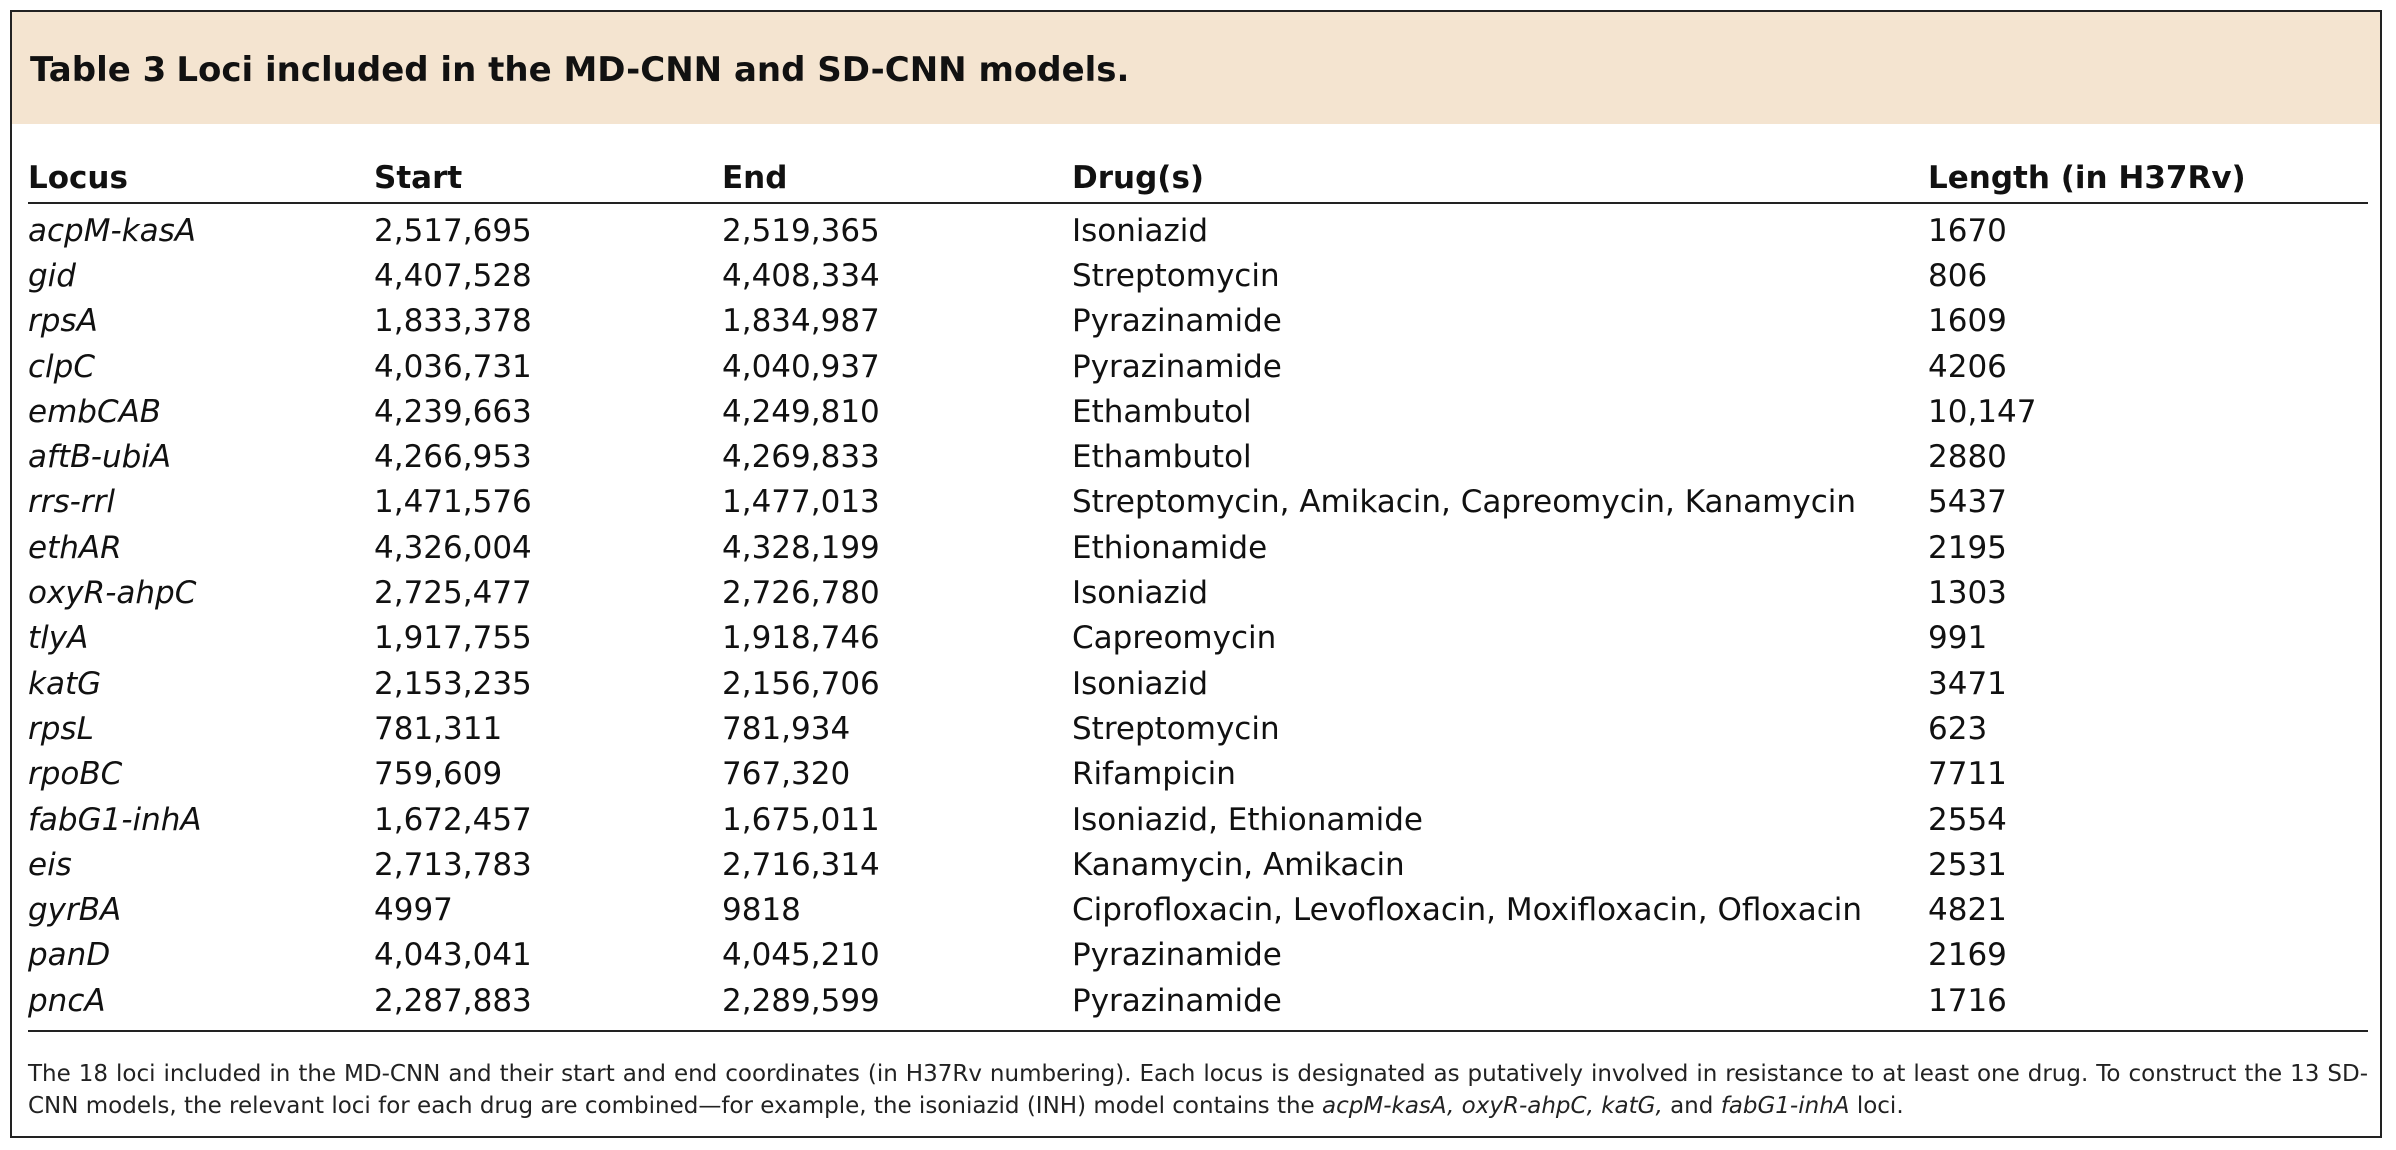 The width and height of the screenshot is (2396, 1150). Describe the element at coordinates (801, 275) in the screenshot. I see `cell-end: 4,408,334` at that location.